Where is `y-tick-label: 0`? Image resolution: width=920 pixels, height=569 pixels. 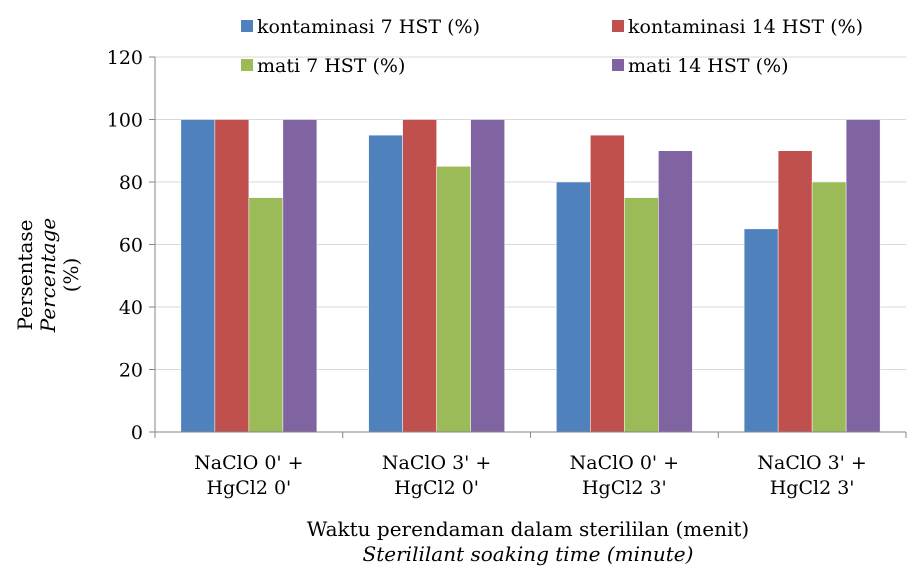
y-tick-label: 0 is located at coordinates (137, 433).